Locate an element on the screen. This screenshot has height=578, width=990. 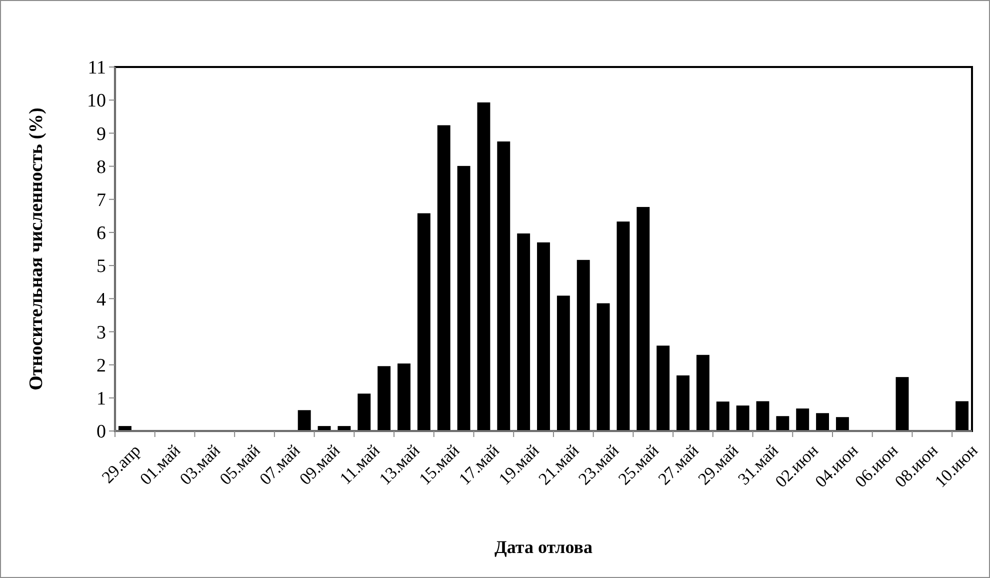
y-tick-label: 11 is located at coordinates (97, 68).